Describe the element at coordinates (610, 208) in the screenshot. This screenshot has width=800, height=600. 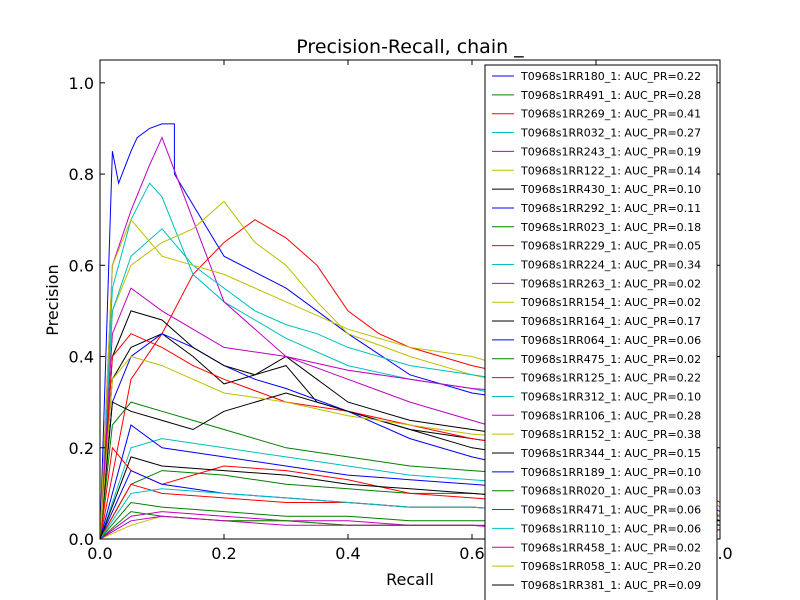
I see `legend-label: T0968s1RR292_1: AUC_PR=0.11` at that location.